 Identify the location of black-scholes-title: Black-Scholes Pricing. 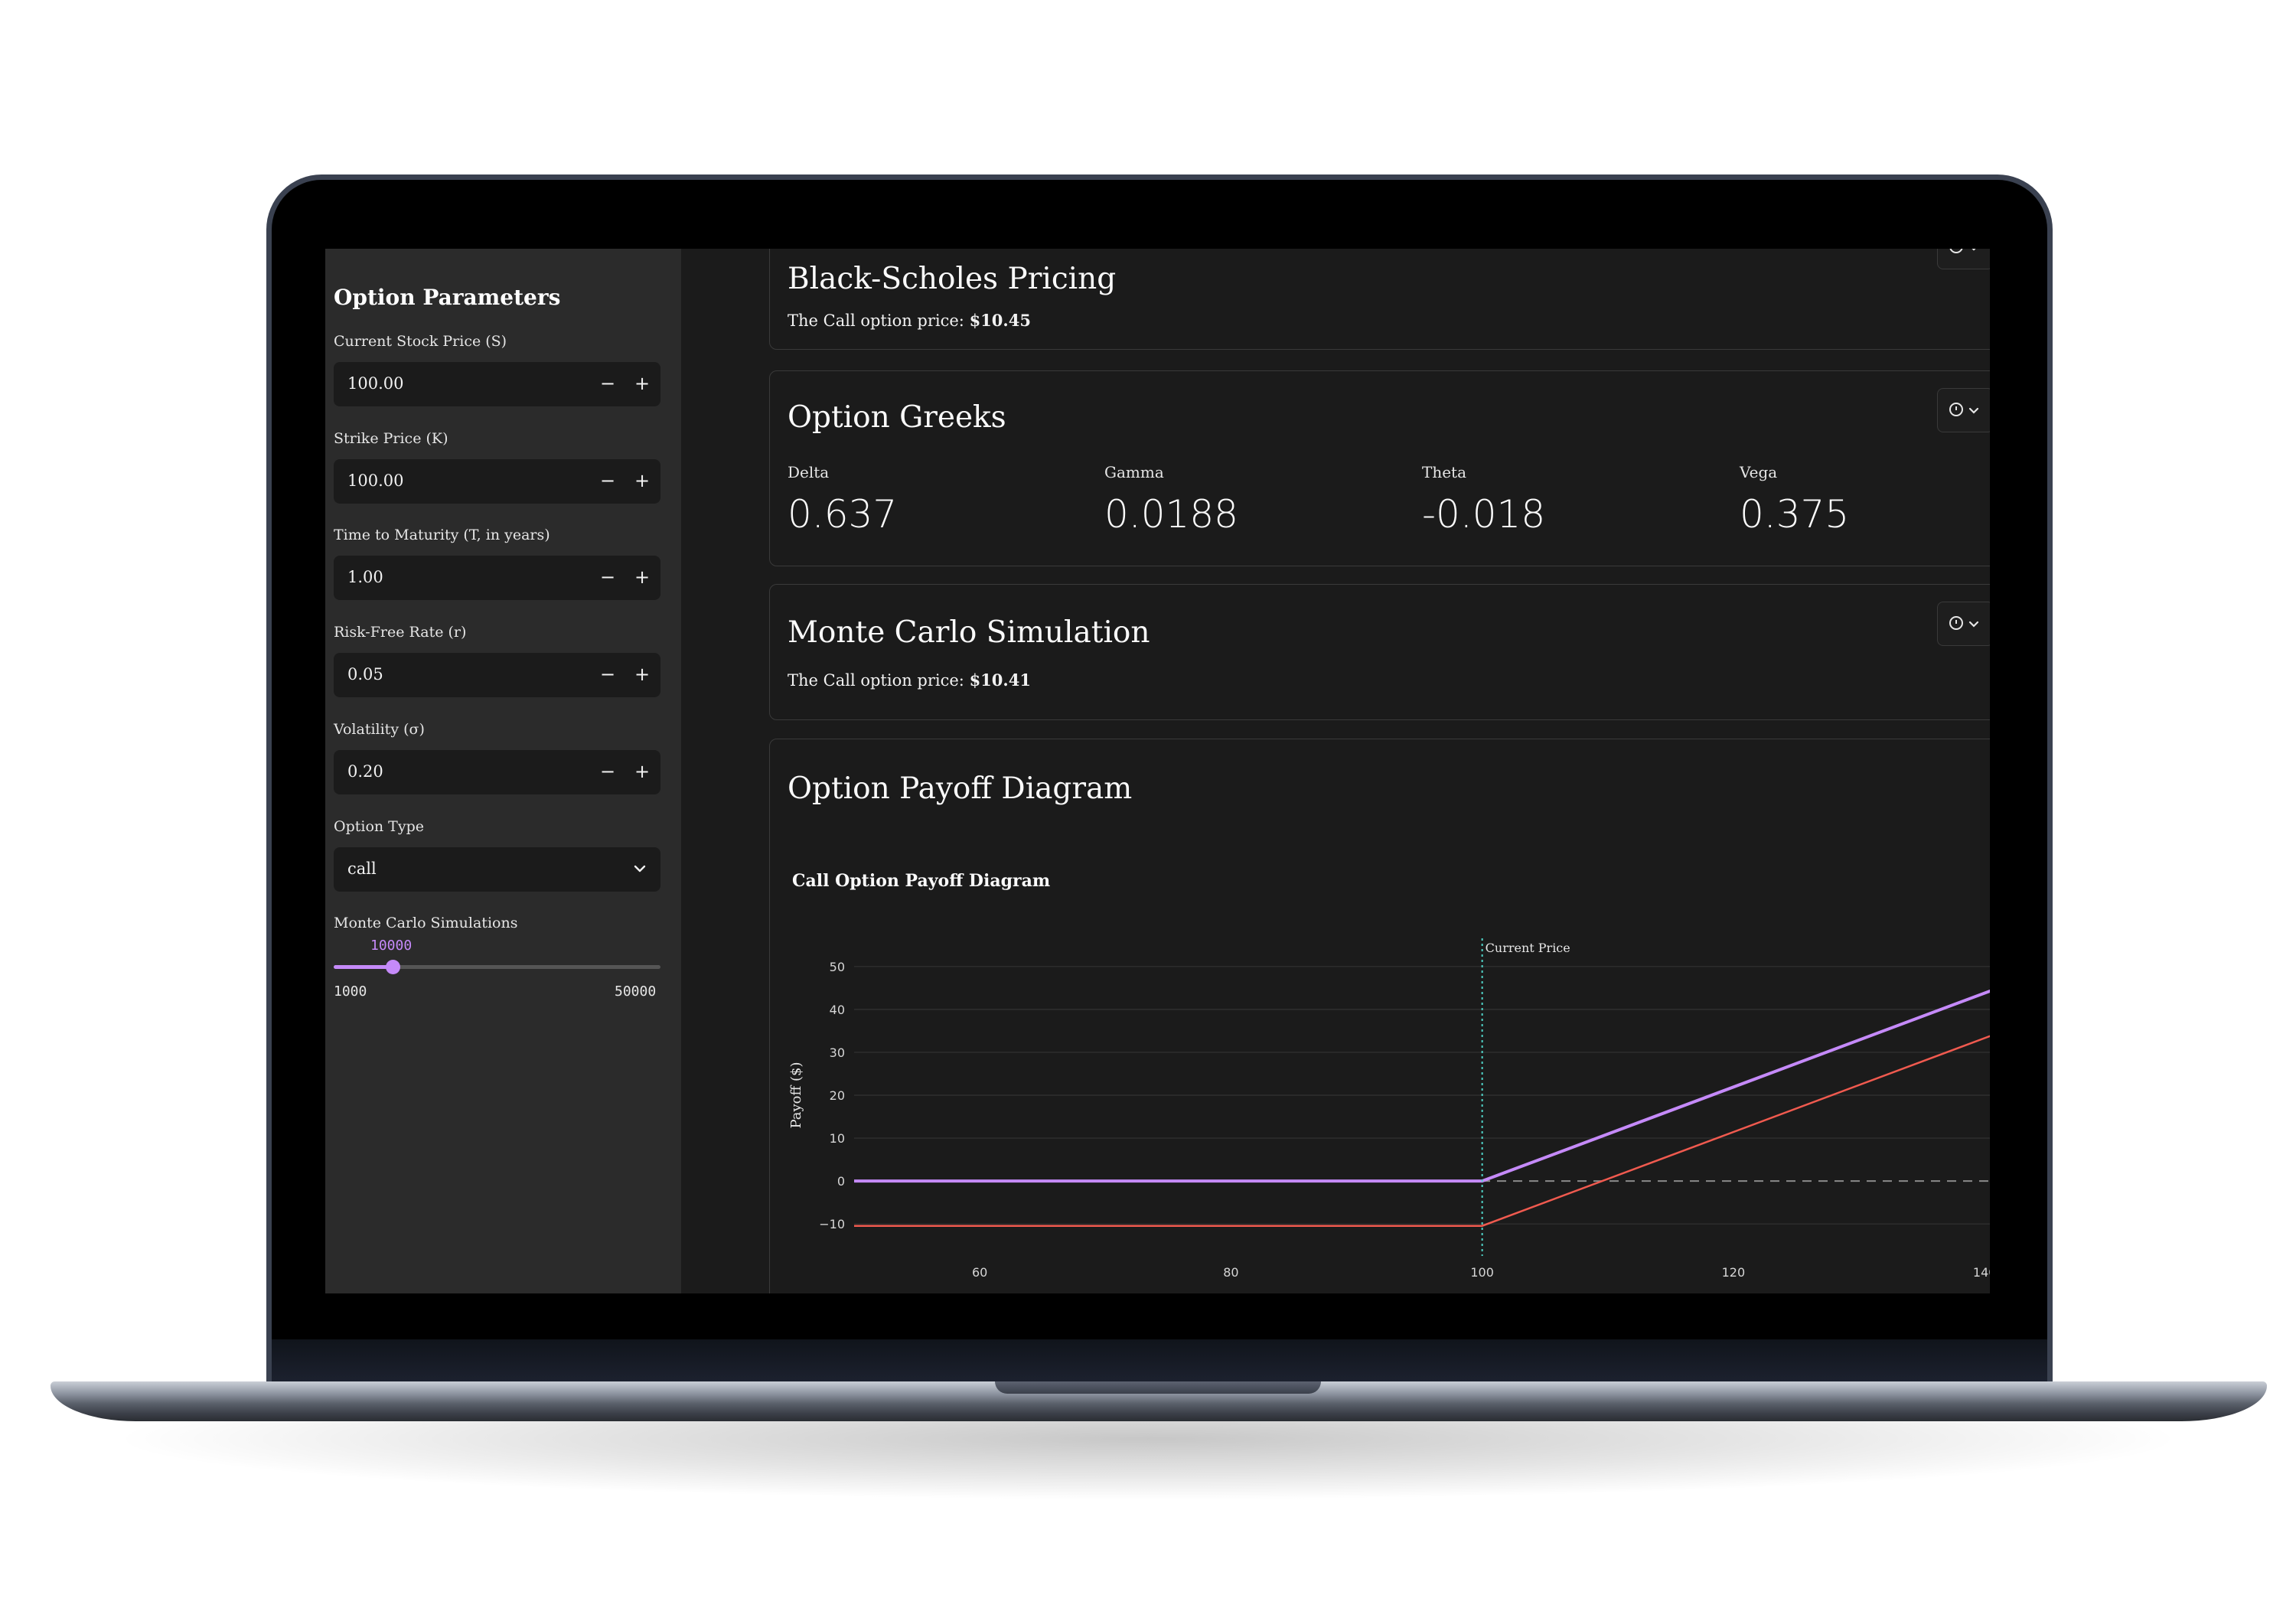
(952, 279).